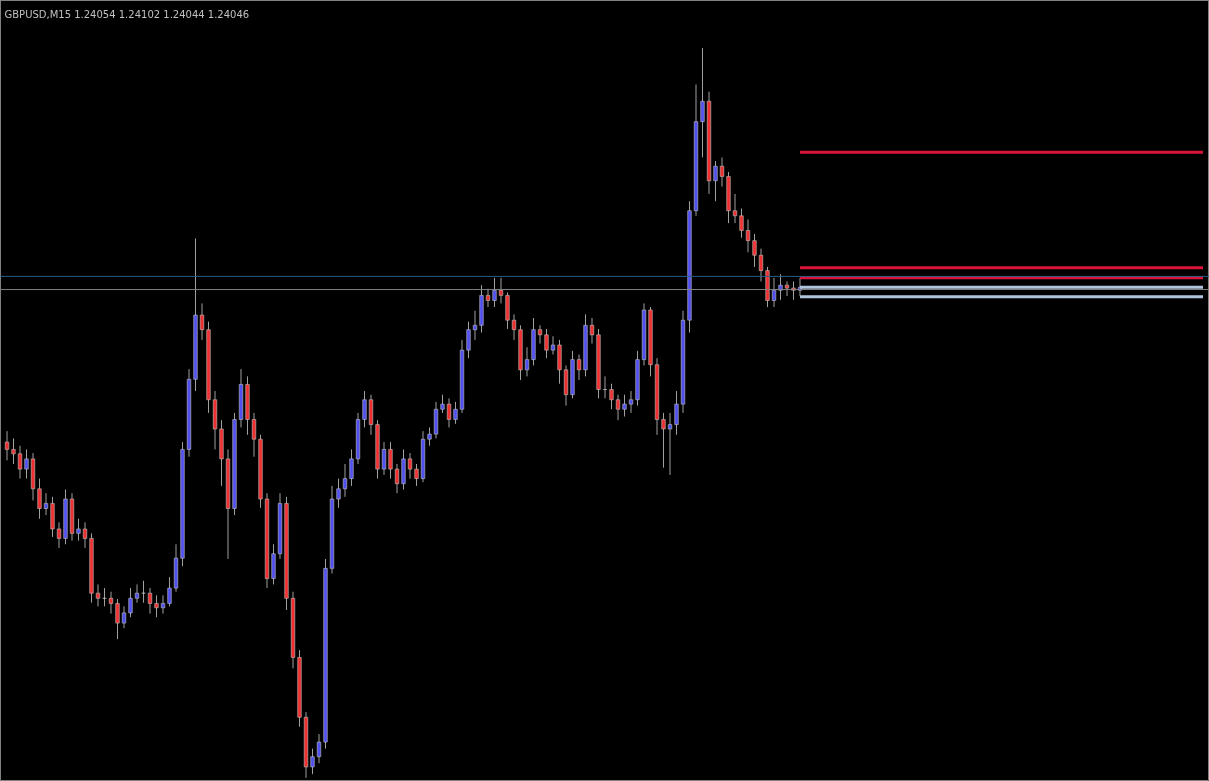  Describe the element at coordinates (127, 14) in the screenshot. I see `chart-title: GBPUSD,M15 1.24054 1.24102 1.24044 1.24046` at that location.